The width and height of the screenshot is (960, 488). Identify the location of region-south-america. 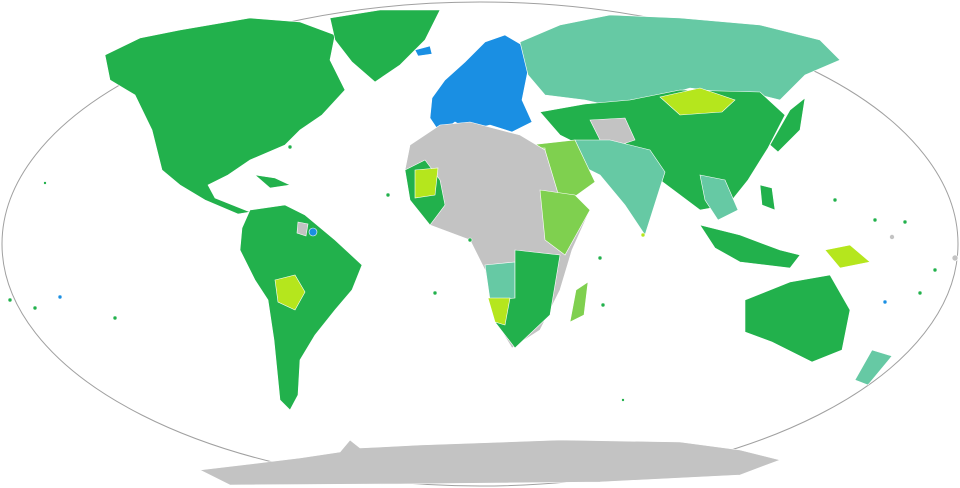
(301, 307).